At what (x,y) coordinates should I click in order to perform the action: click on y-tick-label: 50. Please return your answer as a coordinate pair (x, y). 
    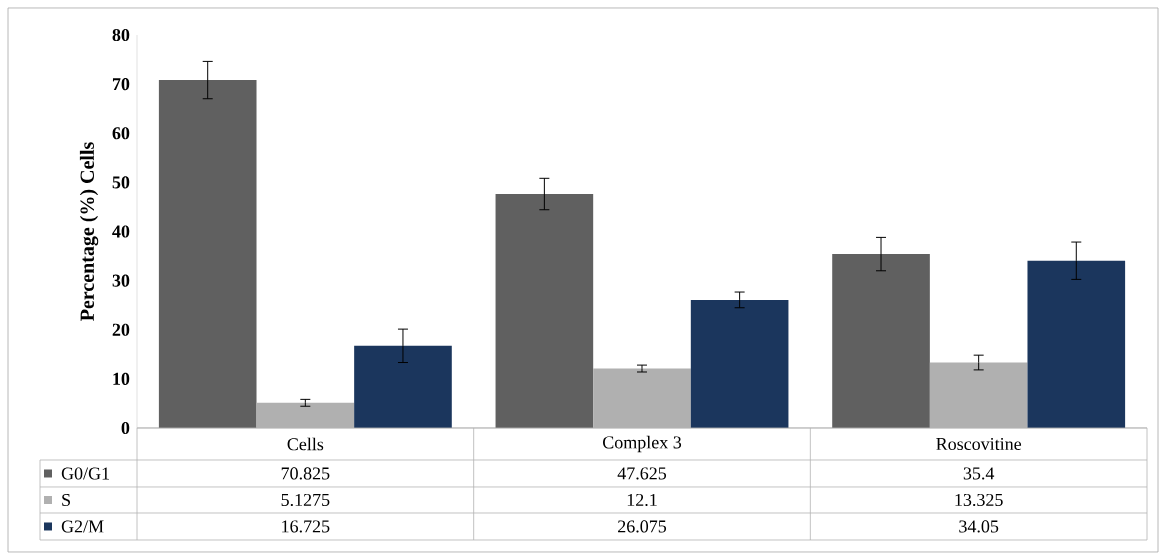
    Looking at the image, I should click on (121, 182).